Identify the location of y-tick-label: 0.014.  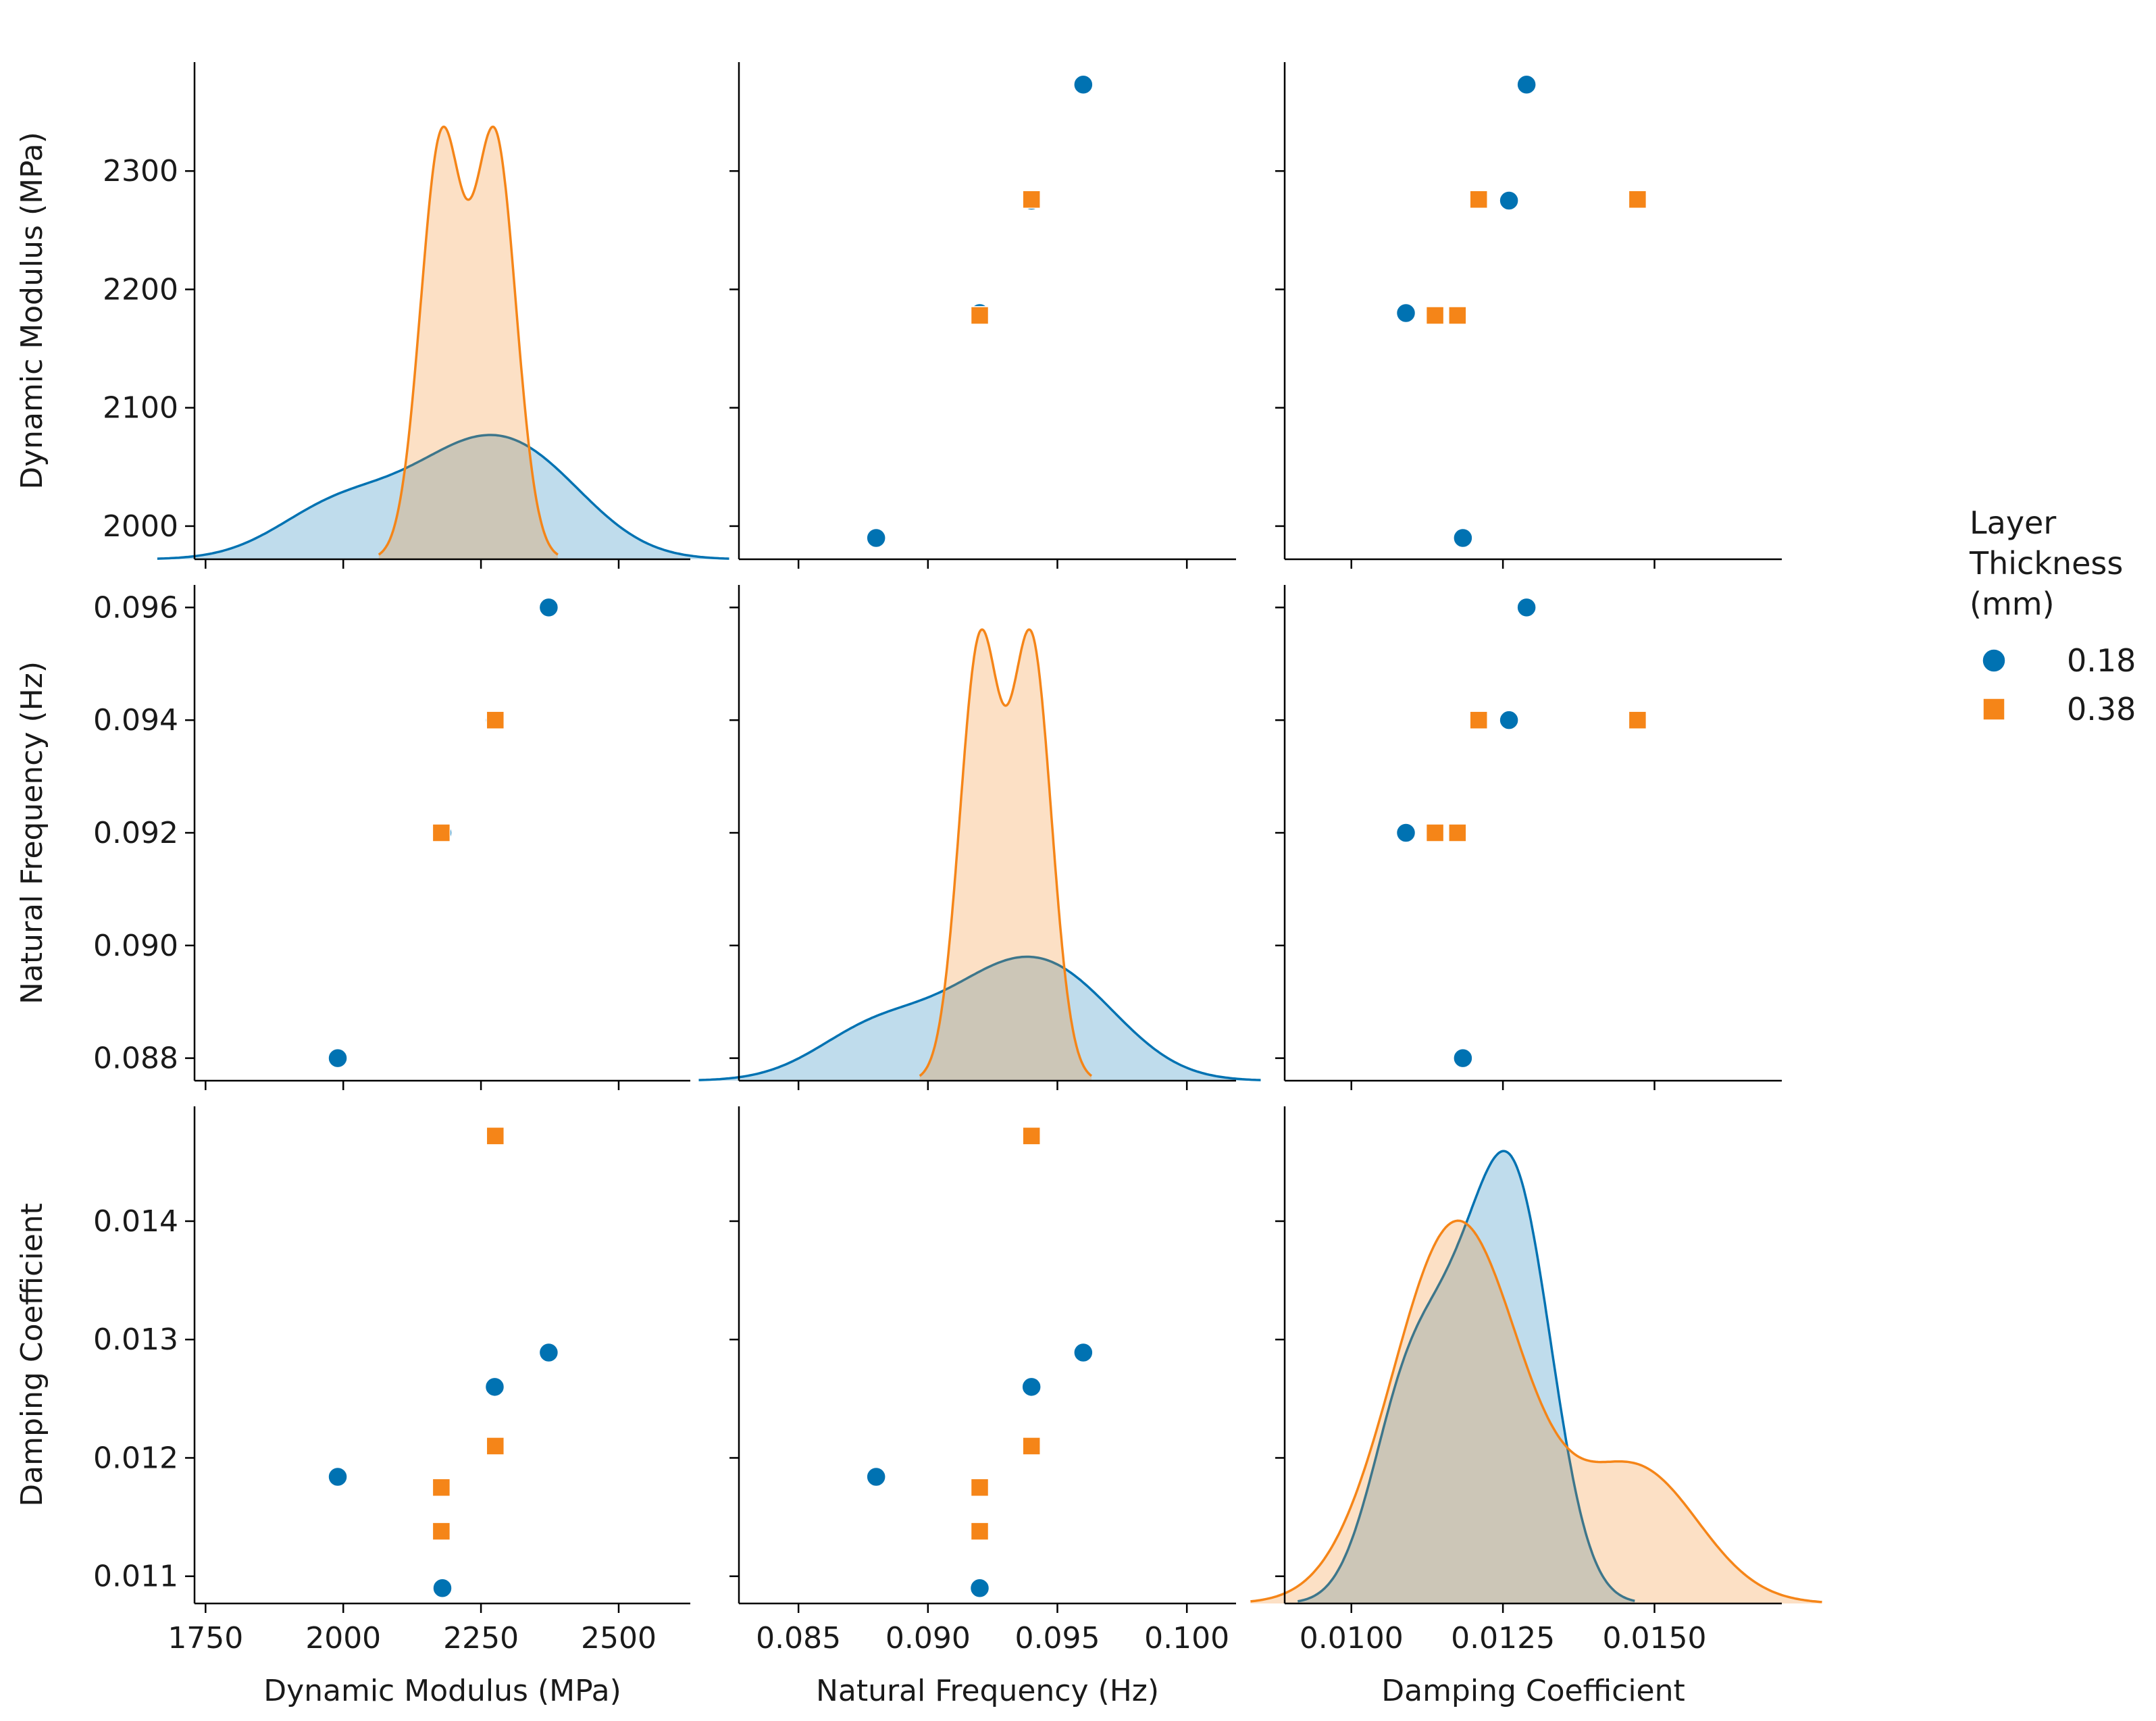
(135, 1221).